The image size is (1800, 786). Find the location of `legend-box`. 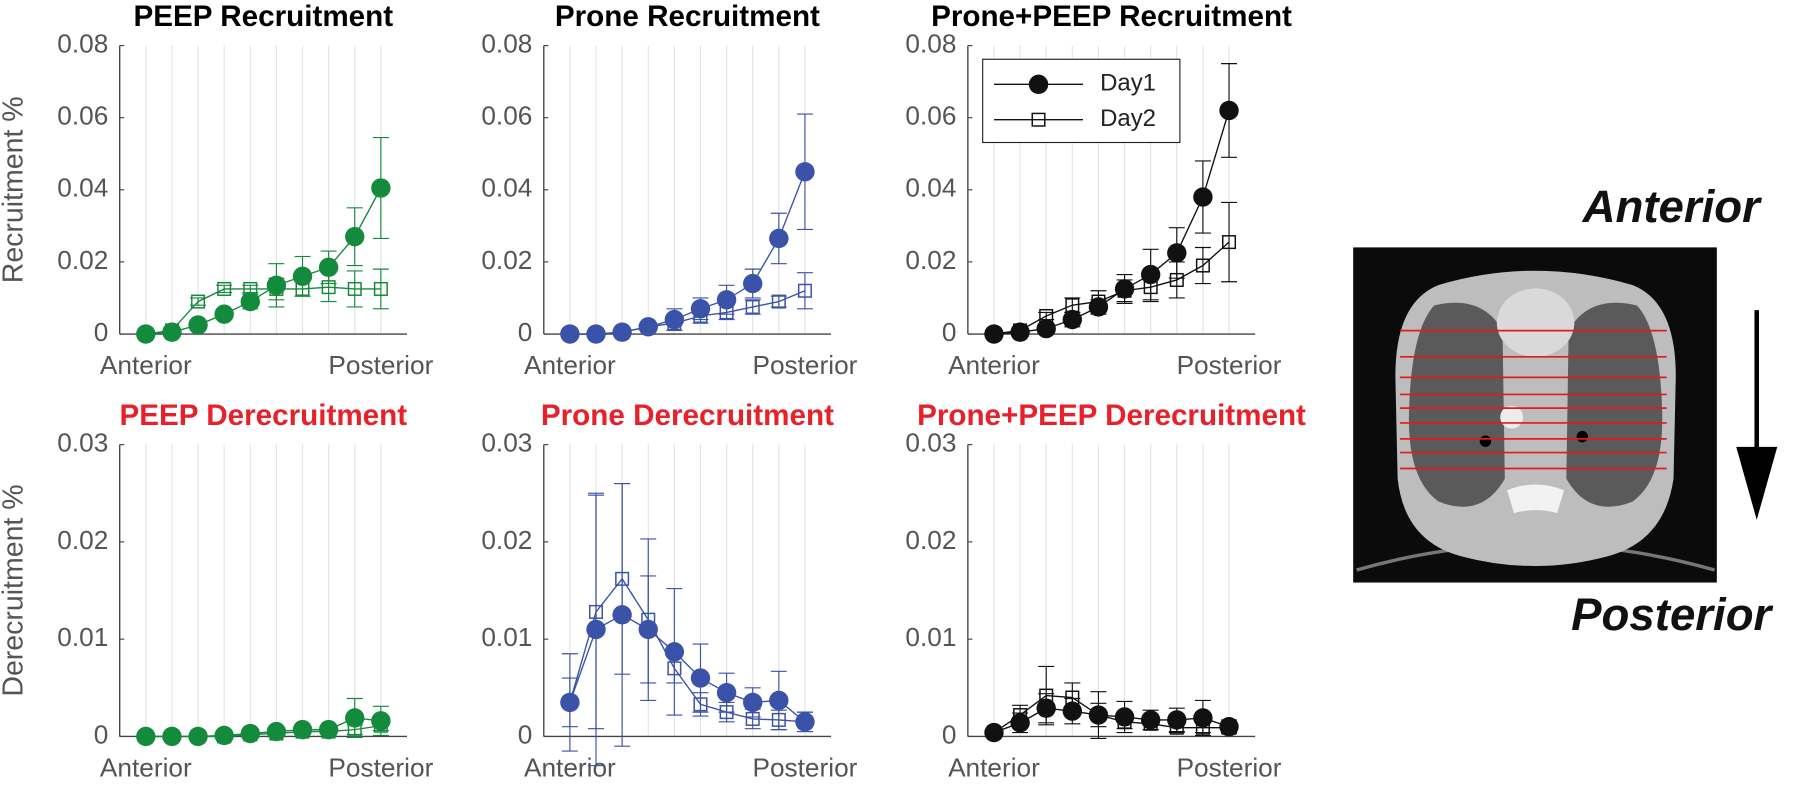

legend-box is located at coordinates (1081, 101).